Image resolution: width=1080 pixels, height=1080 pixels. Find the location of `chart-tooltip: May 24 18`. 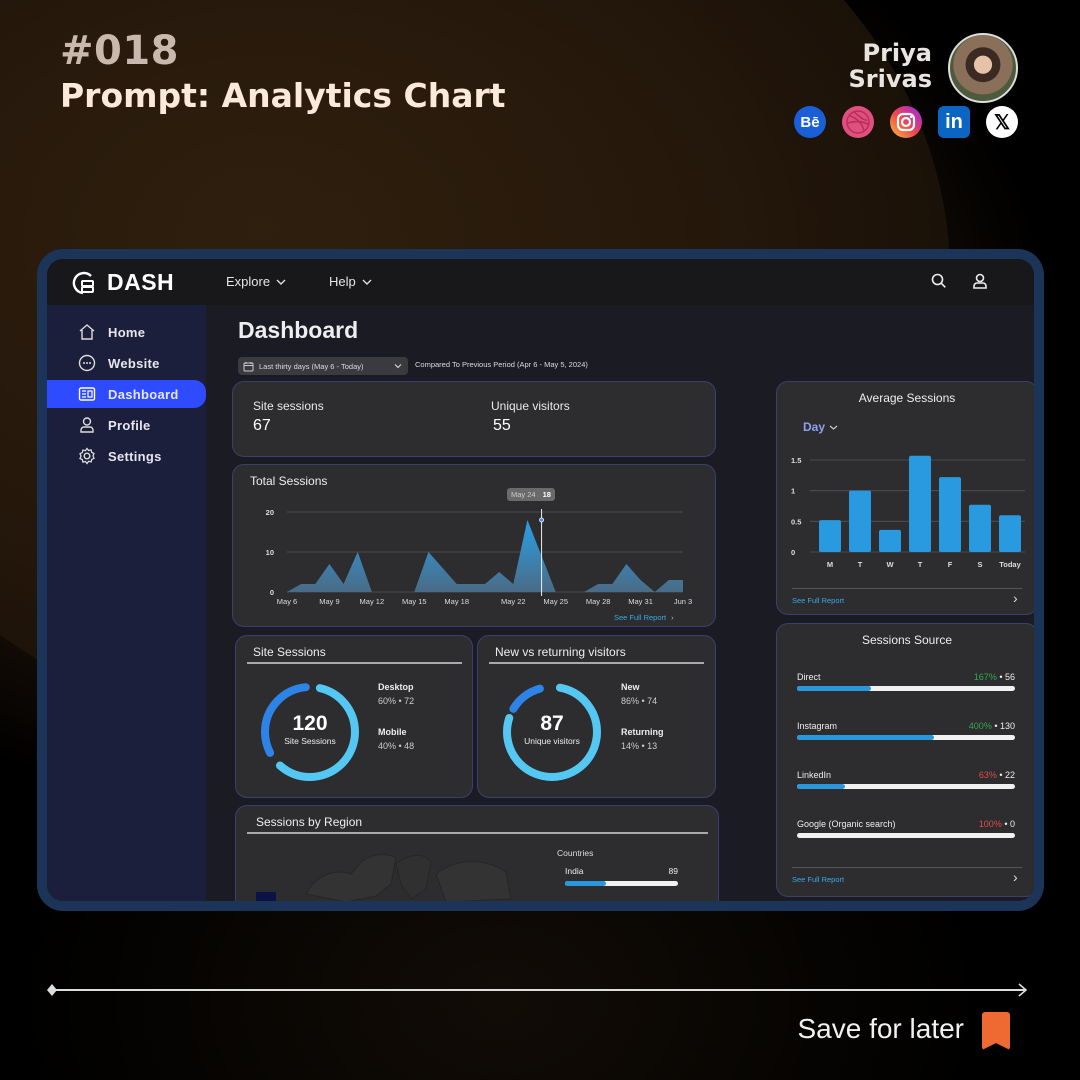

chart-tooltip: May 24 18 is located at coordinates (531, 494).